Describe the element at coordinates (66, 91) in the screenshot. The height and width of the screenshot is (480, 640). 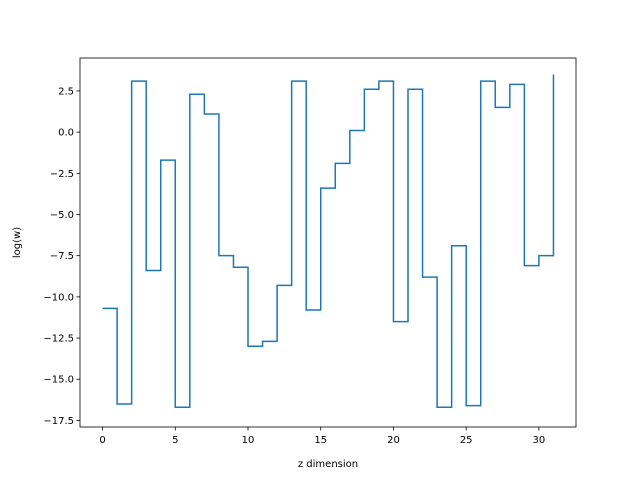
I see `y-tick-label: 2.5` at that location.